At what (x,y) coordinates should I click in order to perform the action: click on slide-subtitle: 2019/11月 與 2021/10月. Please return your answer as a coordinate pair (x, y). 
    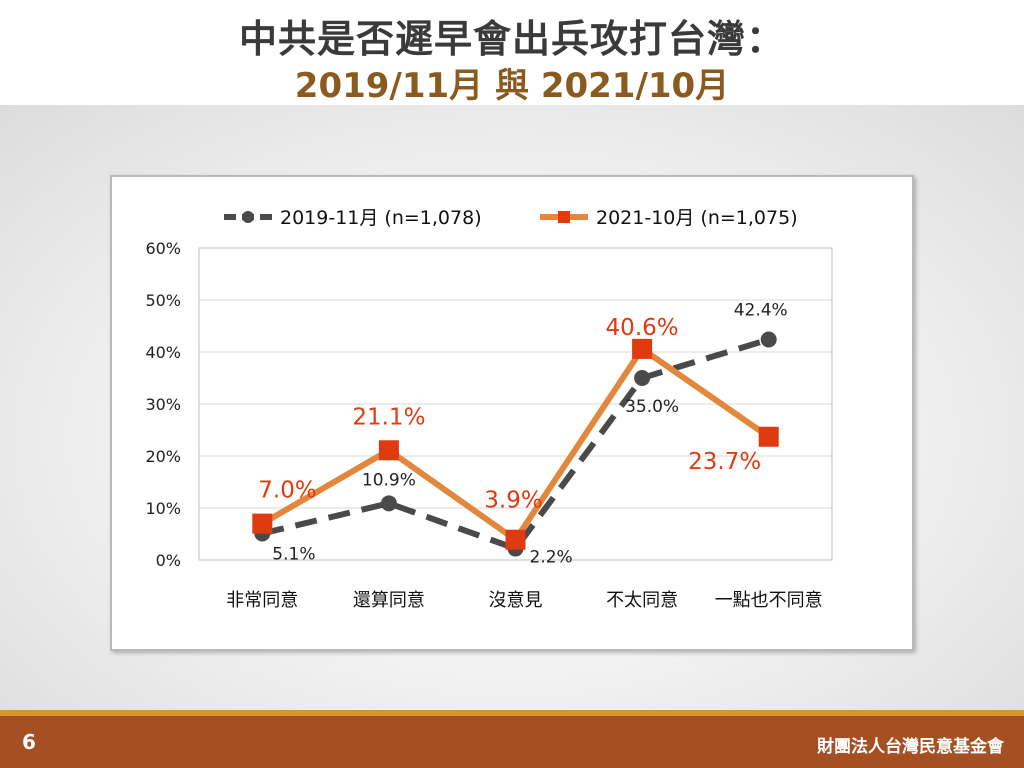
    Looking at the image, I should click on (512, 86).